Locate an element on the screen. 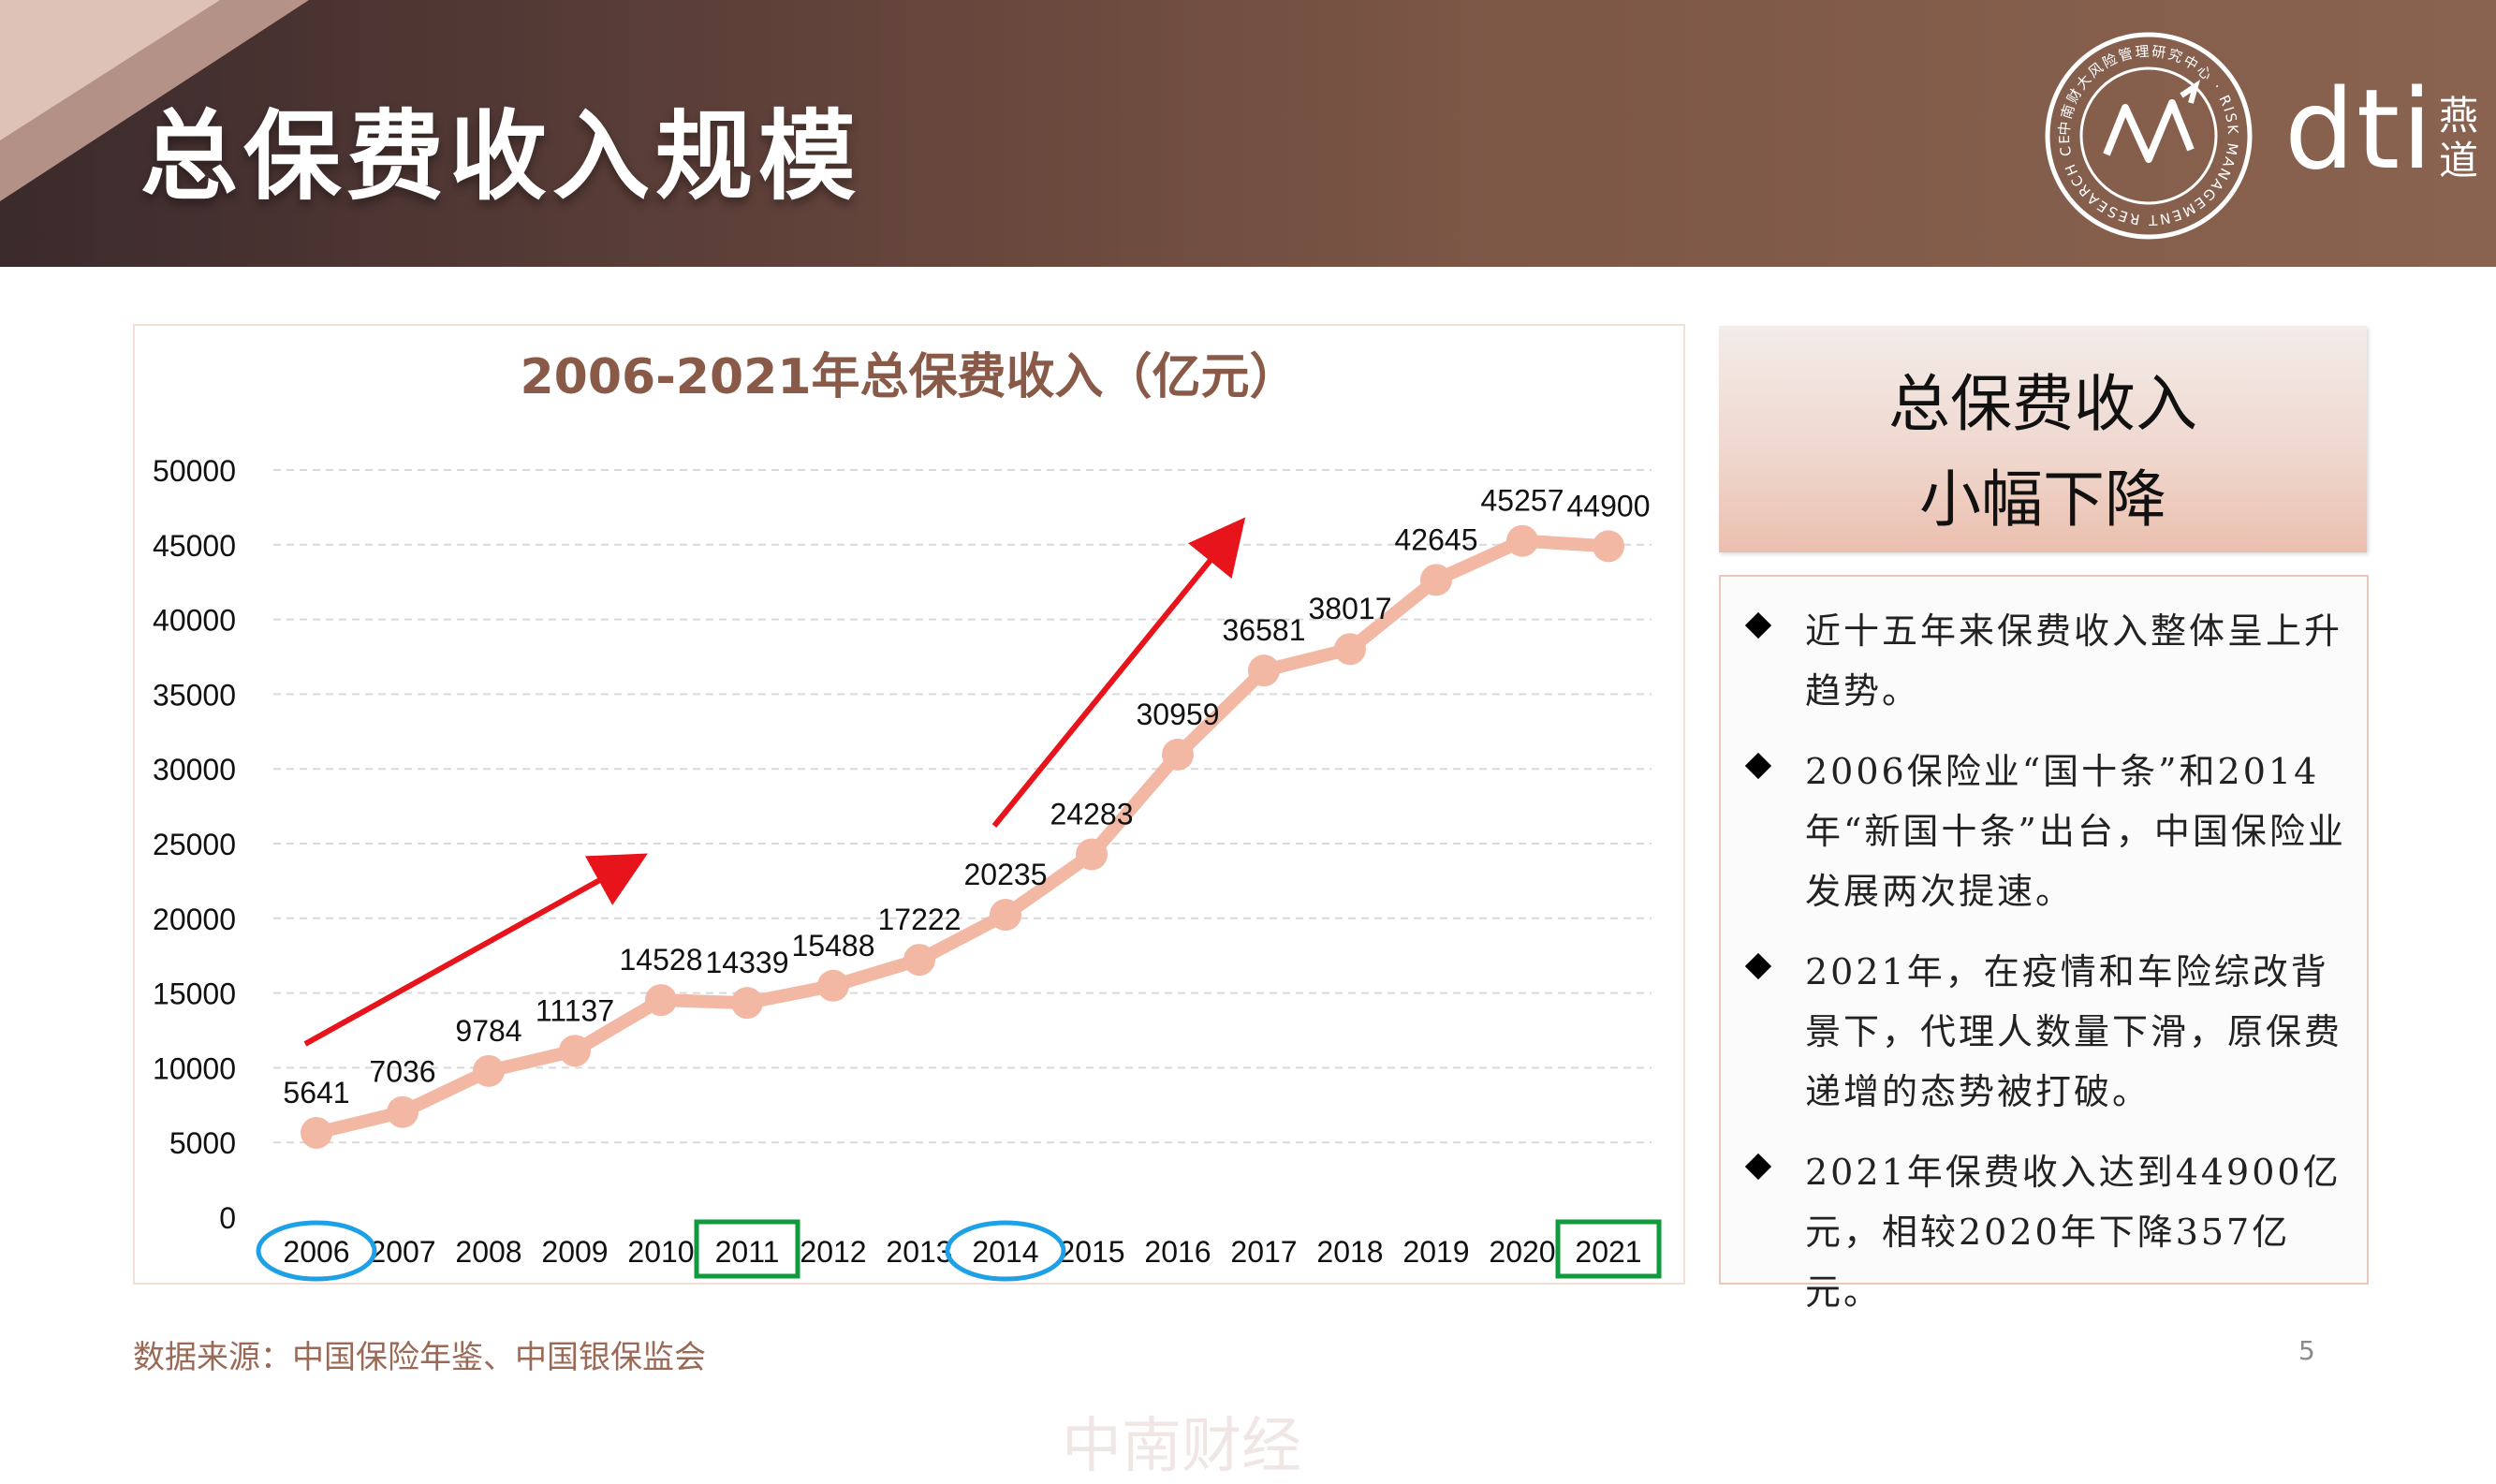 The image size is (2496, 1484). x-tick-label: 2011 is located at coordinates (748, 1252).